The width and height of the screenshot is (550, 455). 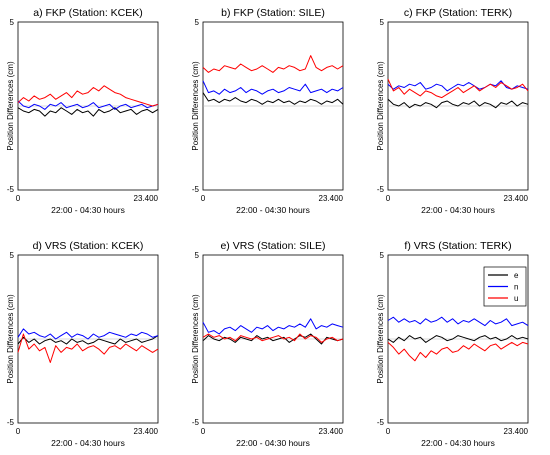 What do you see at coordinates (10, 106) in the screenshot?
I see `panel-1-y-axis-label: Position Differences (cm)` at bounding box center [10, 106].